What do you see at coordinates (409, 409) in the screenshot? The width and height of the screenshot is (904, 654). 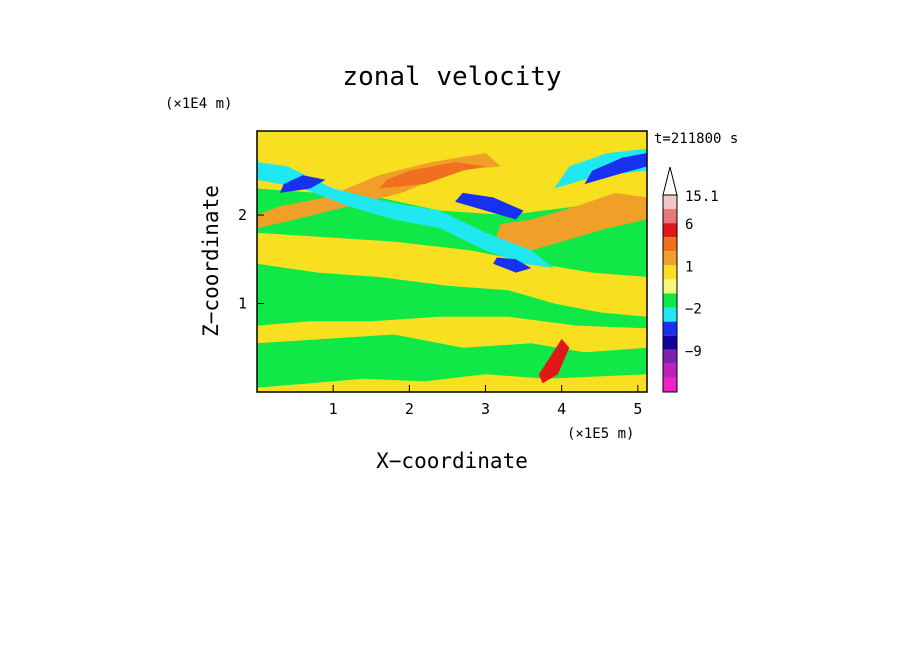 I see `x-tick-label: 2` at bounding box center [409, 409].